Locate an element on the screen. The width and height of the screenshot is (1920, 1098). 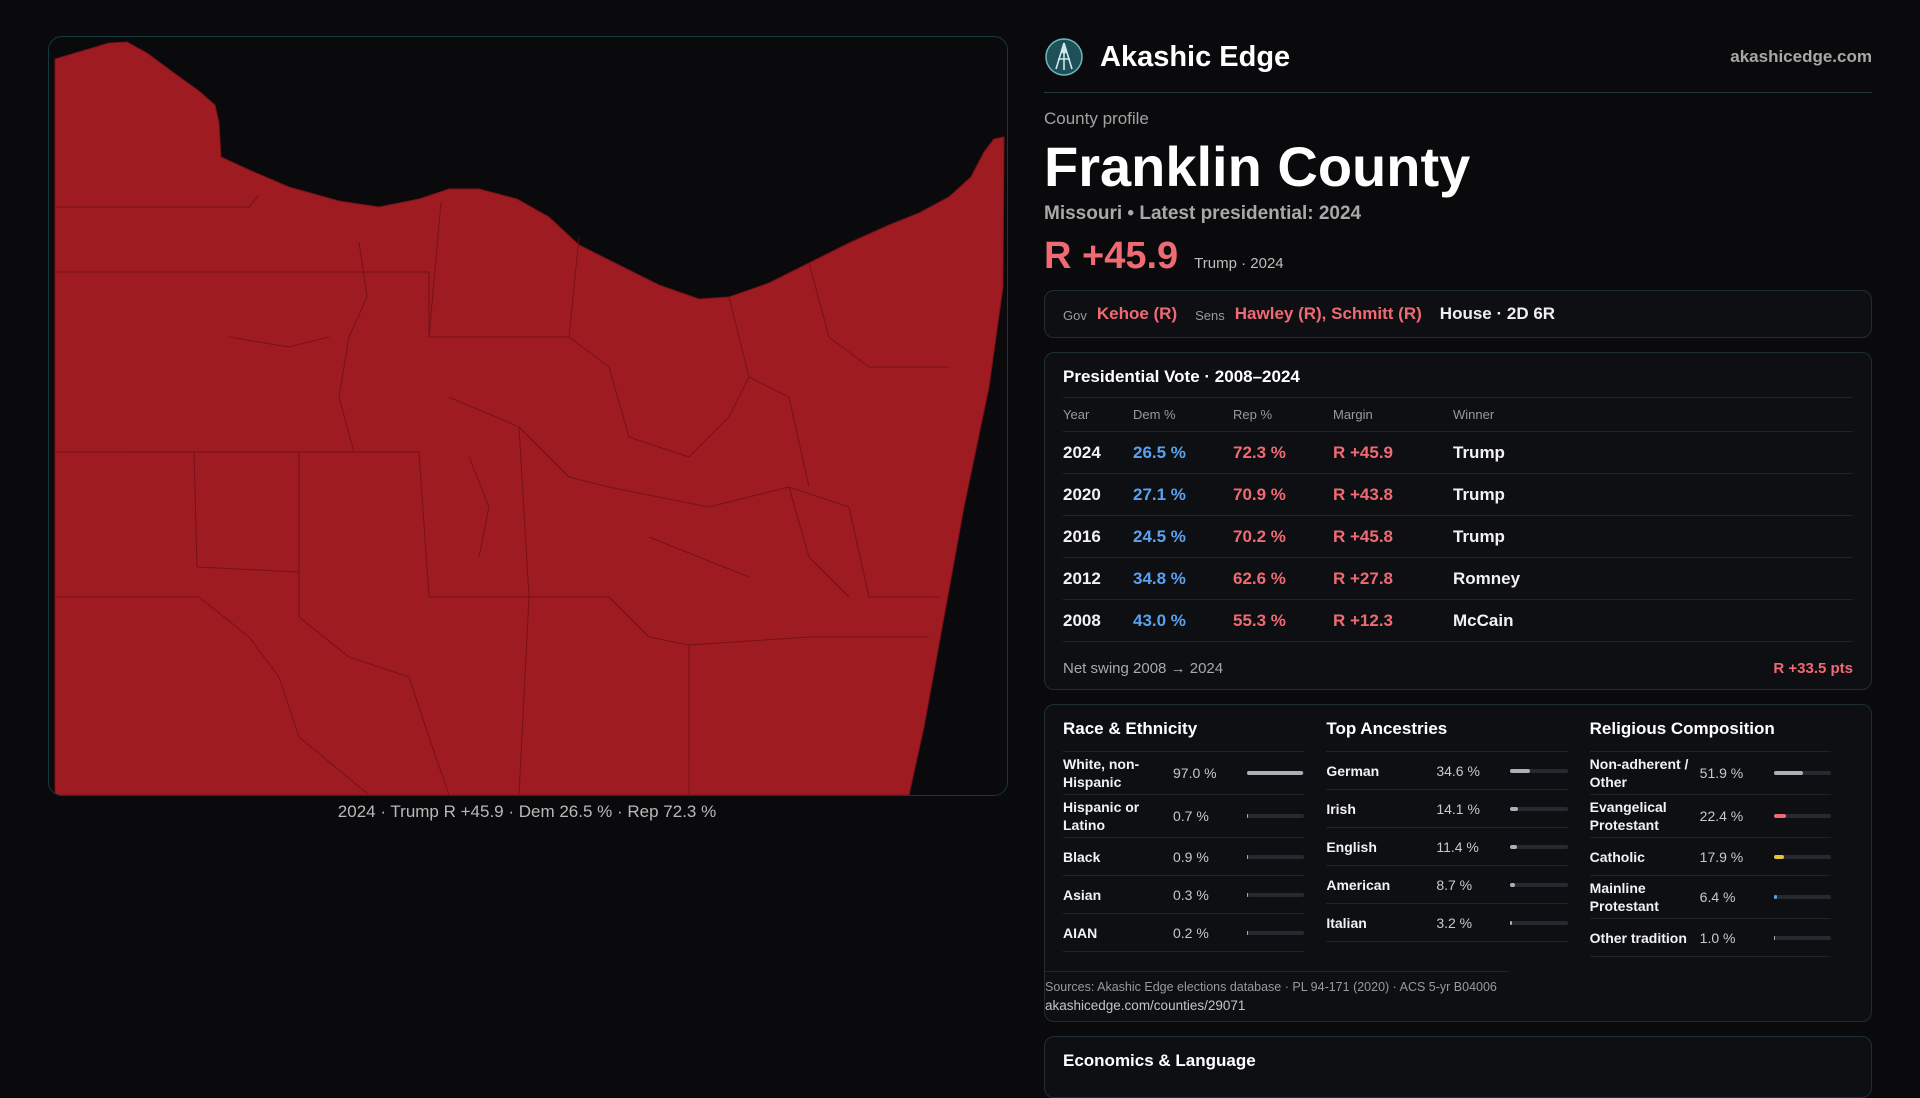
list-item: Other tradition 1.0 % is located at coordinates (1710, 938).